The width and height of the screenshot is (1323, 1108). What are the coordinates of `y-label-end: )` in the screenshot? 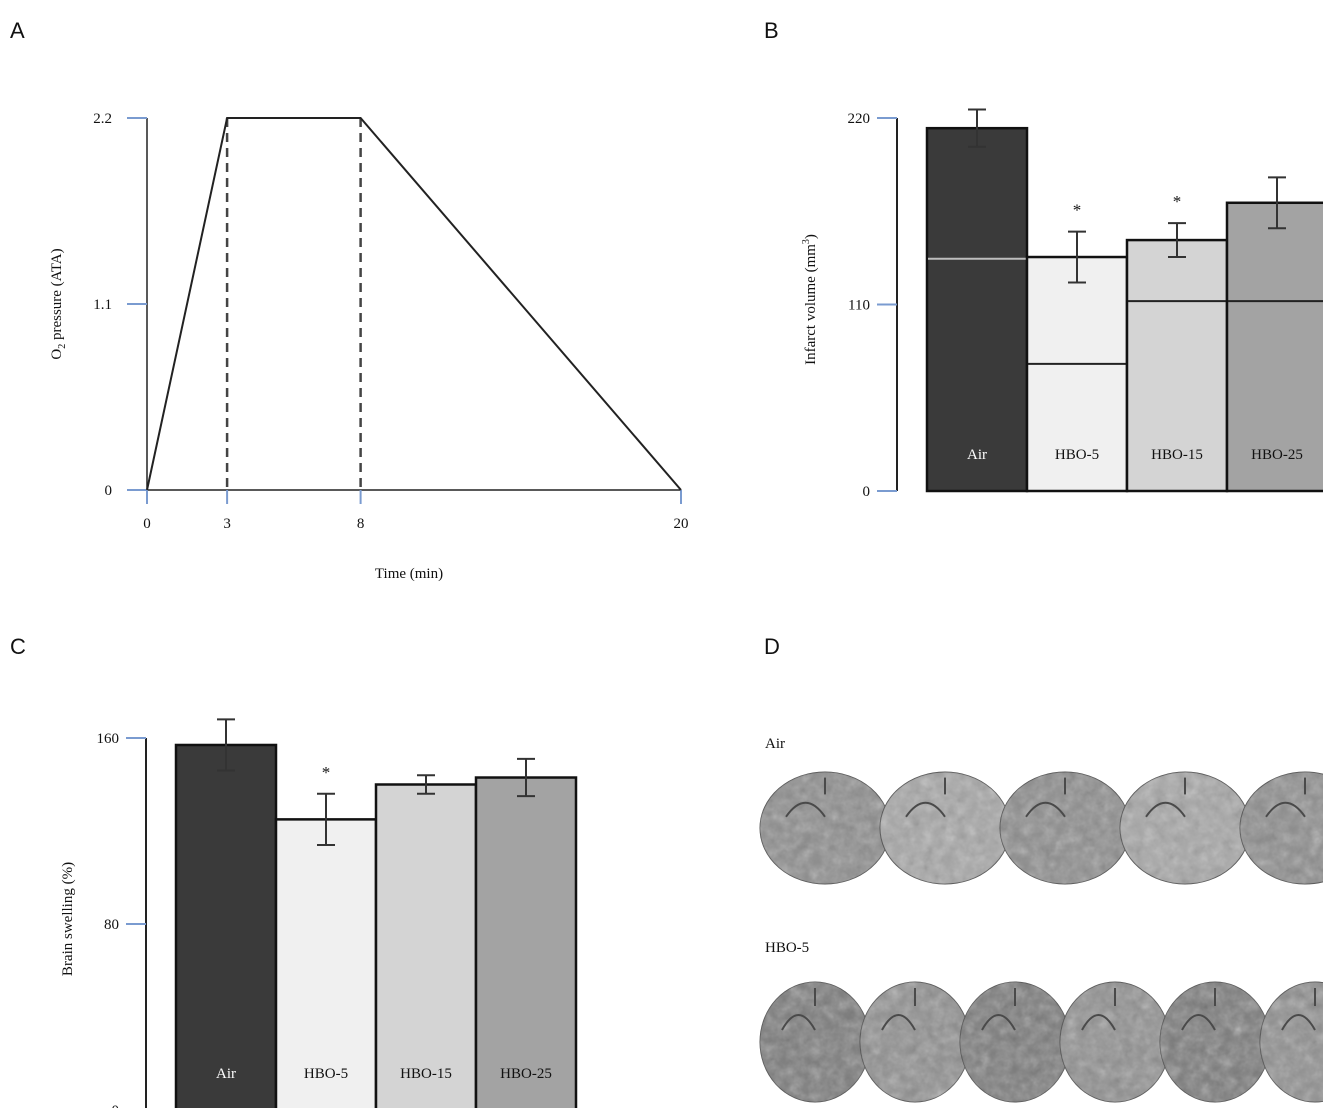 It's located at (811, 236).